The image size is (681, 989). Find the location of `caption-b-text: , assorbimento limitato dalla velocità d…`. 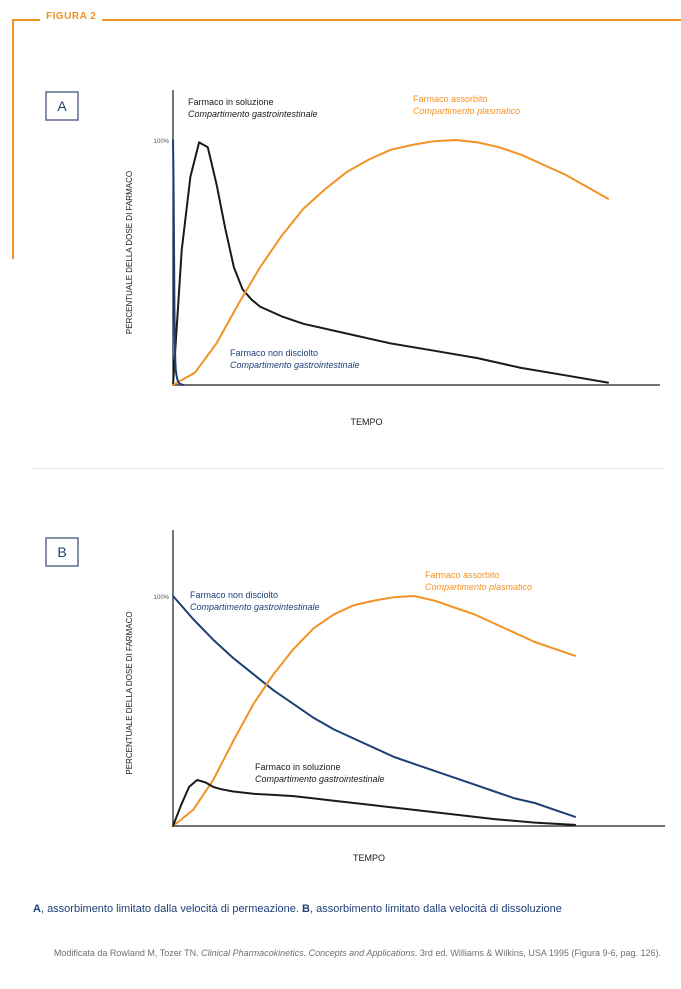

caption-b-text: , assorbimento limitato dalla velocità d… is located at coordinates (435, 909).